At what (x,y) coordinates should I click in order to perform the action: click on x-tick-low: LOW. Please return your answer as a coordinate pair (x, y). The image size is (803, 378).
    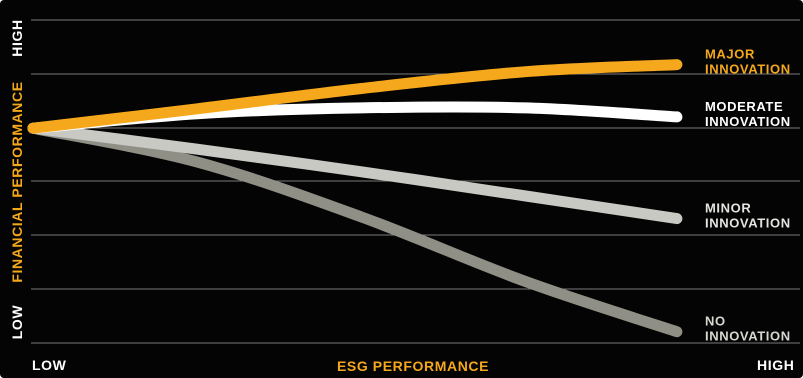
    Looking at the image, I should click on (49, 365).